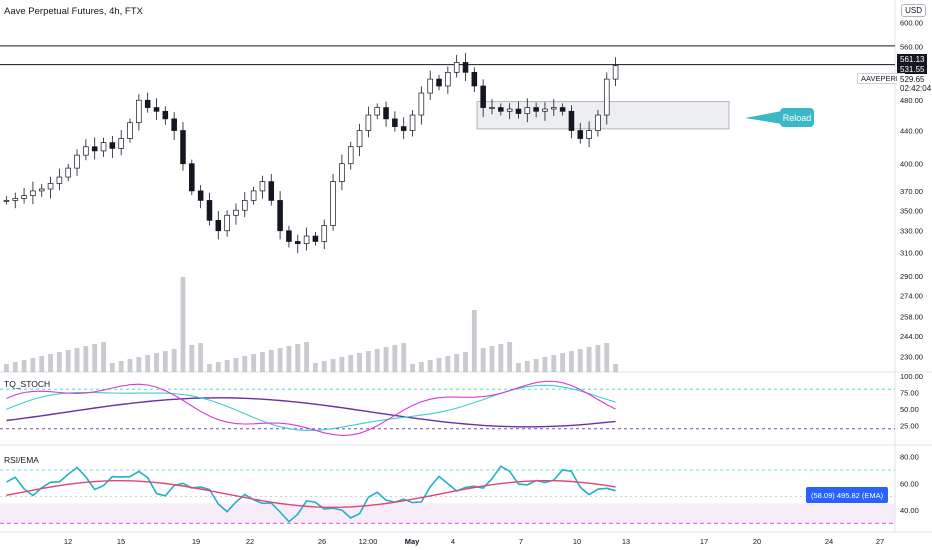 The height and width of the screenshot is (550, 932). I want to click on rsi-value-box: (58.09) 495.82 (EMA), so click(847, 495).